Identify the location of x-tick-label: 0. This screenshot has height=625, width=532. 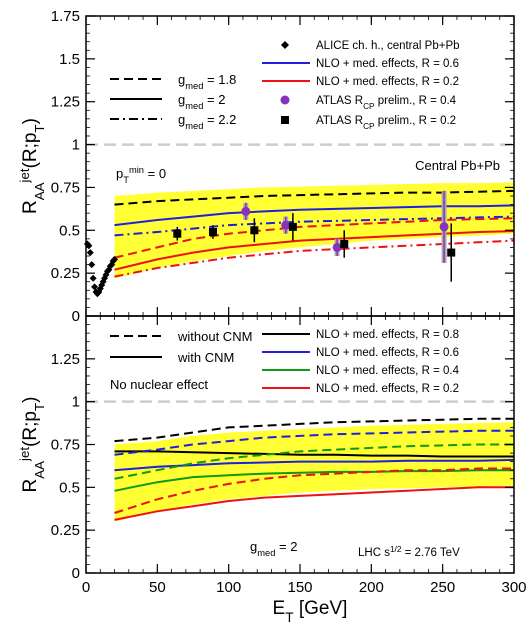
(86, 587).